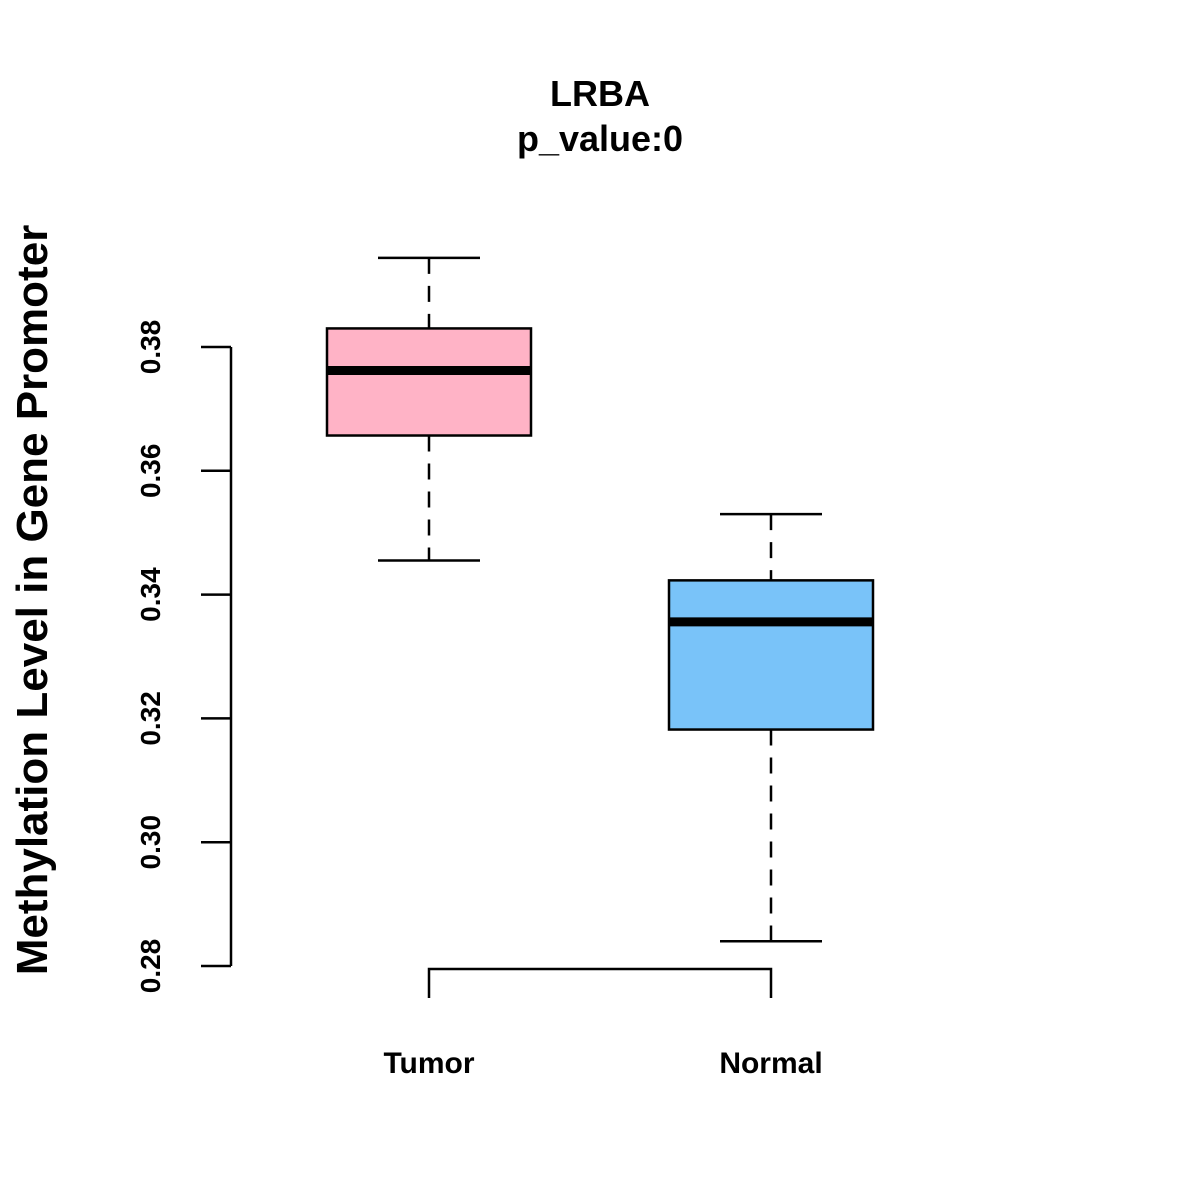 This screenshot has width=1200, height=1200. I want to click on x-category-label: Tumor, so click(428, 1063).